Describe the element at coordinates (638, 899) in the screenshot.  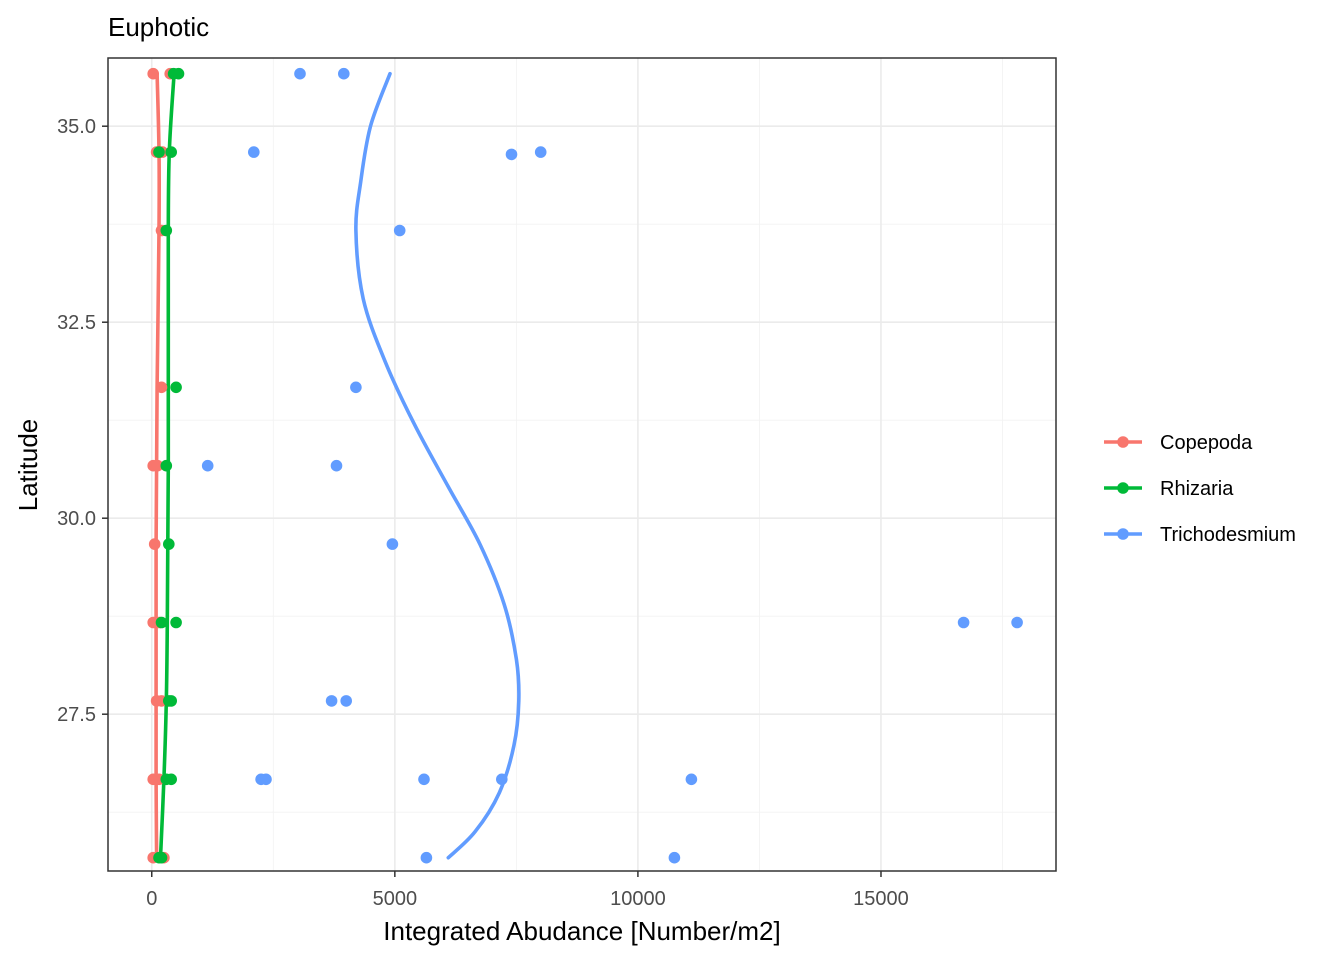
I see `x-tick-label: 10000` at that location.